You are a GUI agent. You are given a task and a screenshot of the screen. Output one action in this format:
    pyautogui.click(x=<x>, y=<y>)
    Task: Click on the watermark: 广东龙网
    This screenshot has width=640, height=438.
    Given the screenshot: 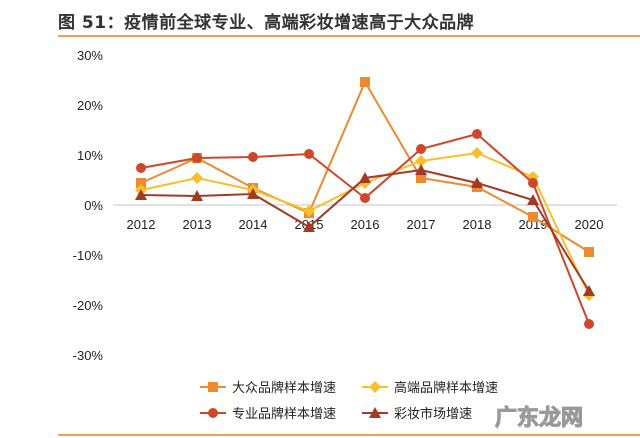 What is the action you would take?
    pyautogui.click(x=539, y=419)
    